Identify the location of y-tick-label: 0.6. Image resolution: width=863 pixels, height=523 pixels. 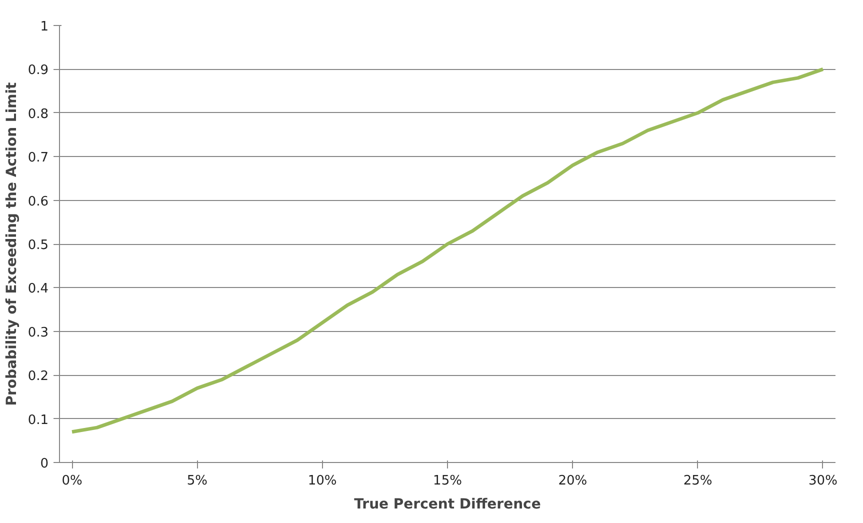
(38, 202).